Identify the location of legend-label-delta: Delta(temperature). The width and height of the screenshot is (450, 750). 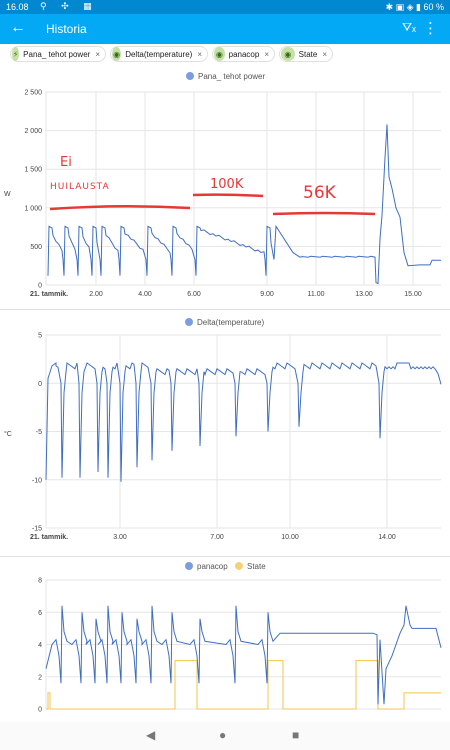
(230, 322).